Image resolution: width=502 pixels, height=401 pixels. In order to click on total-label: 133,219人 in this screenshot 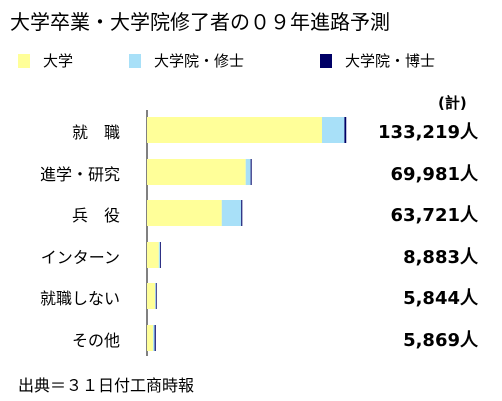, I will do `click(428, 132)`.